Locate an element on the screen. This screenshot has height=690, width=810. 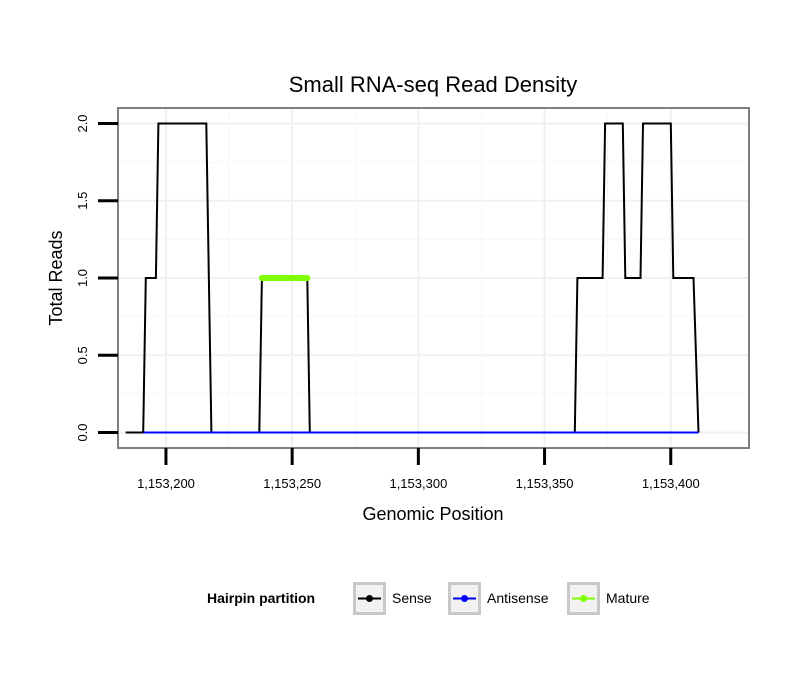
y-tick-label: 2.0 is located at coordinates (82, 123).